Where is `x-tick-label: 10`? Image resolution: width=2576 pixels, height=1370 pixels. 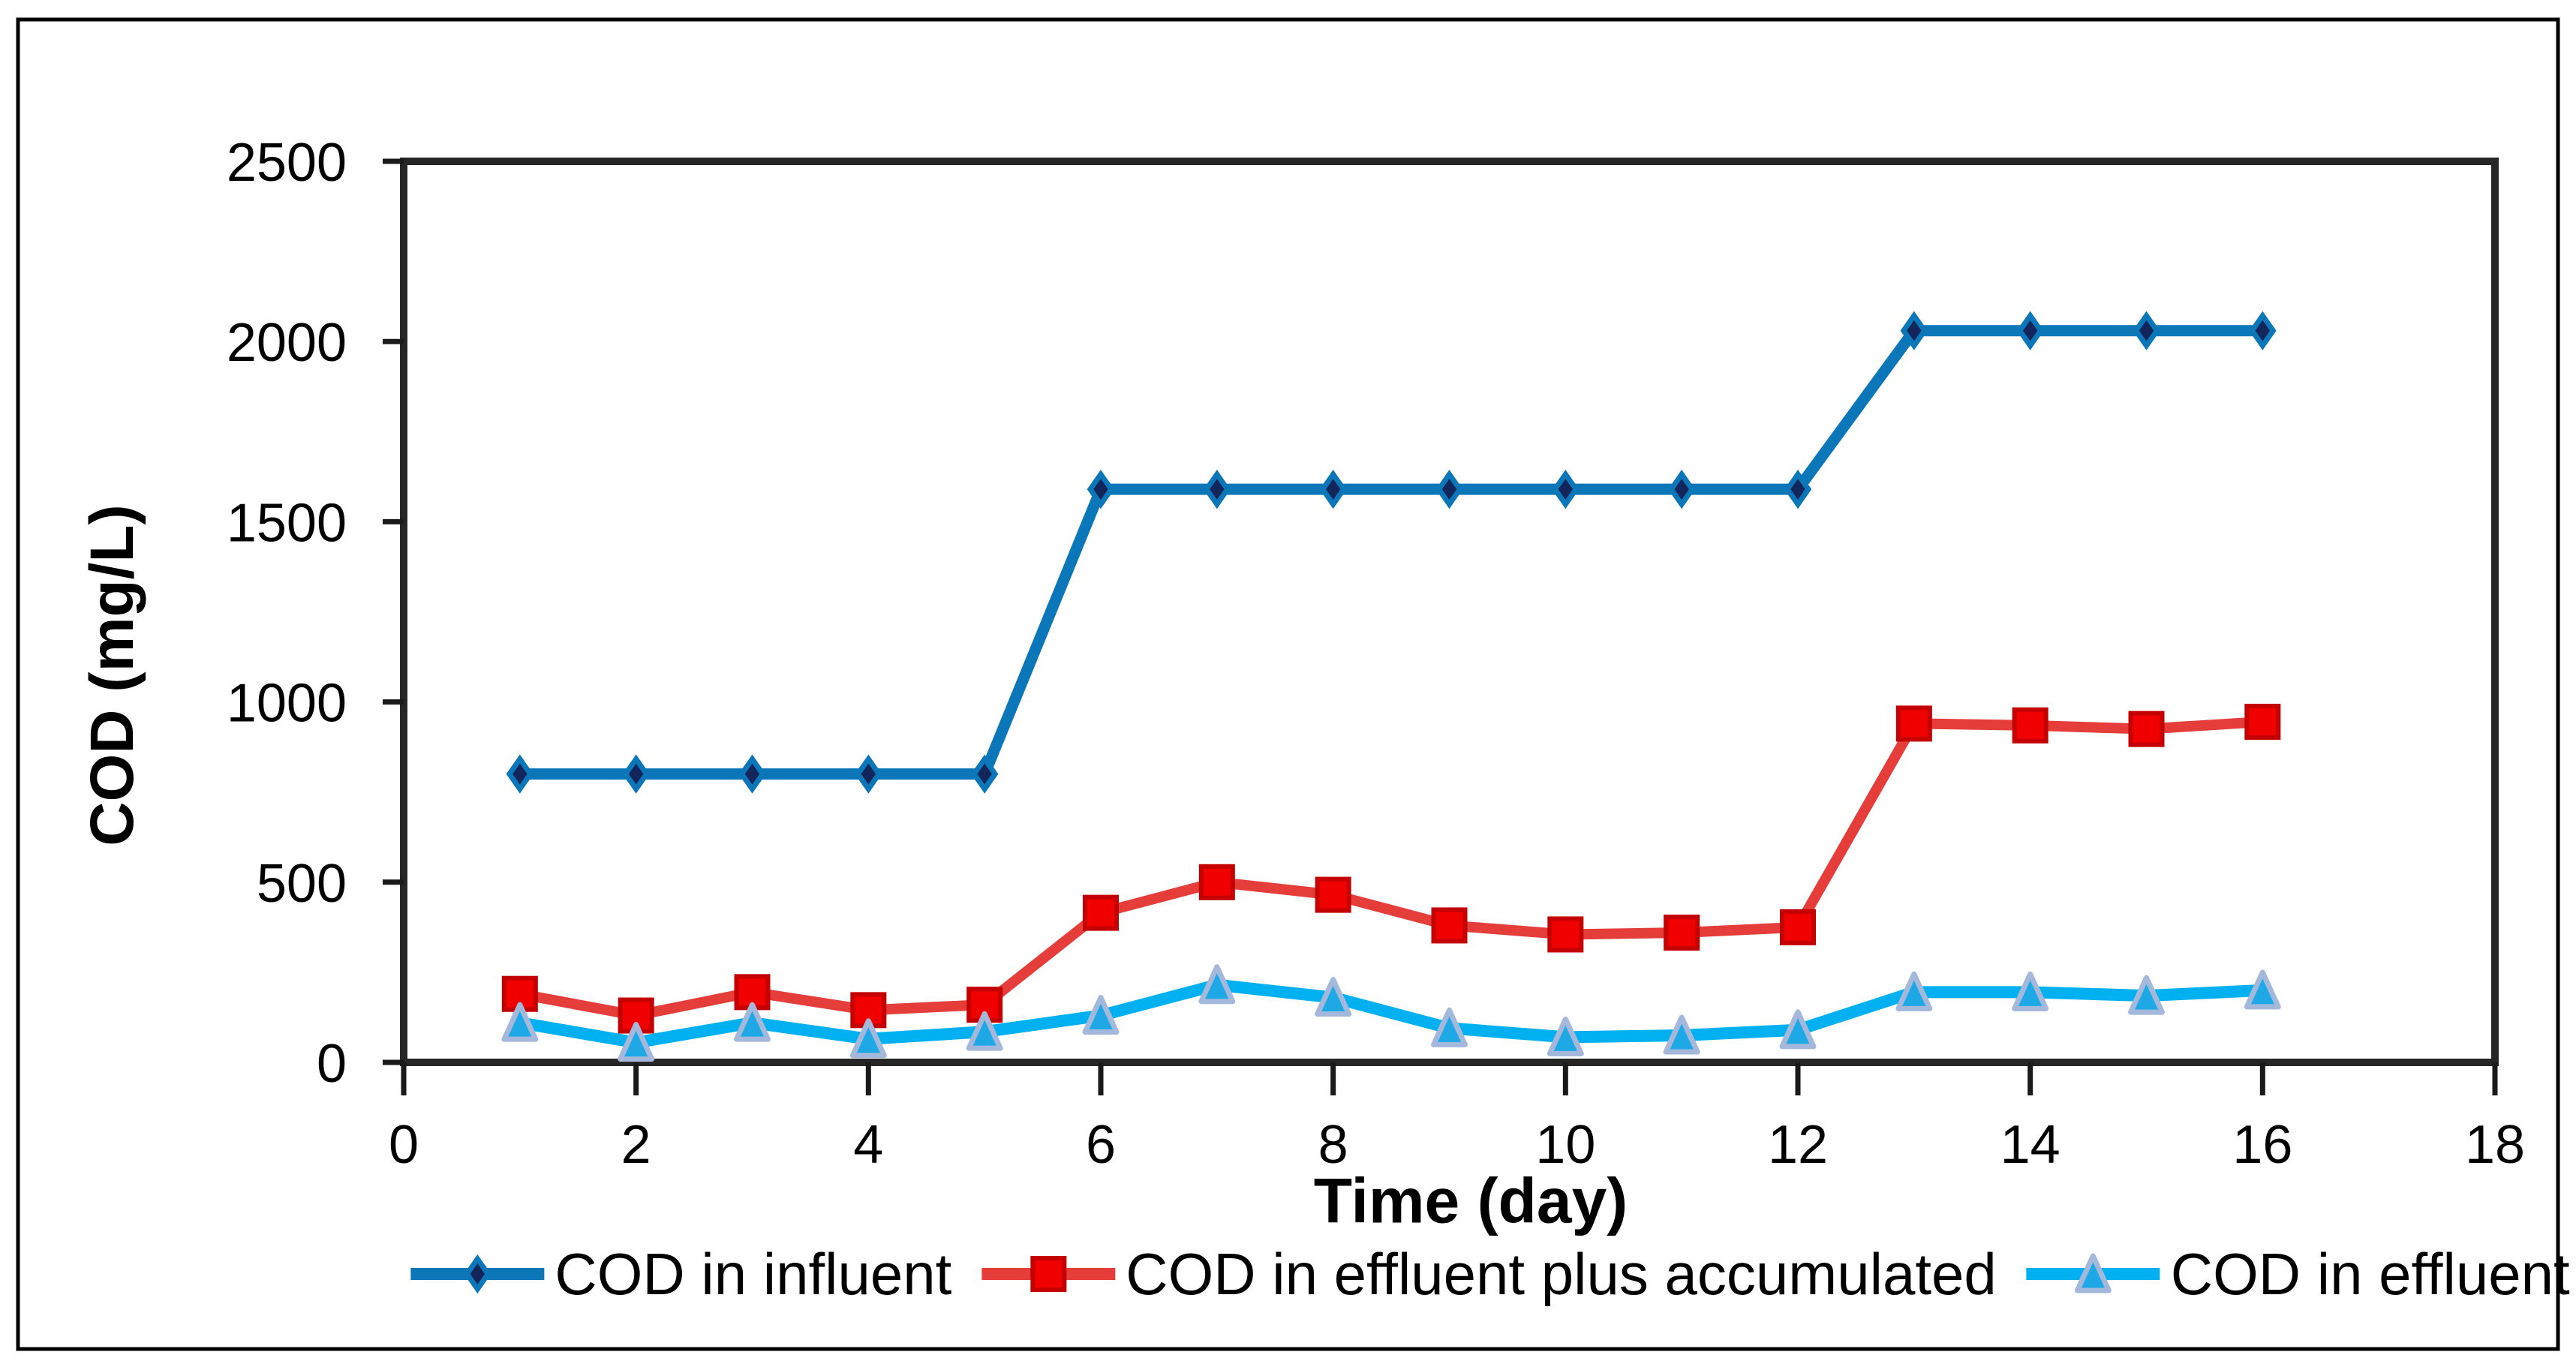 x-tick-label: 10 is located at coordinates (1565, 1145).